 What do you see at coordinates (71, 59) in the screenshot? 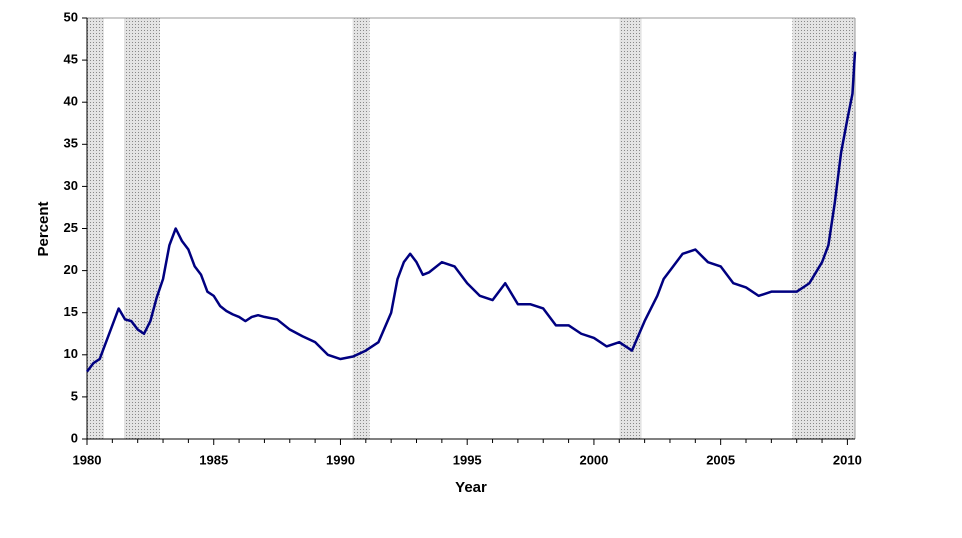
I see `y-tick-label: 45` at bounding box center [71, 59].